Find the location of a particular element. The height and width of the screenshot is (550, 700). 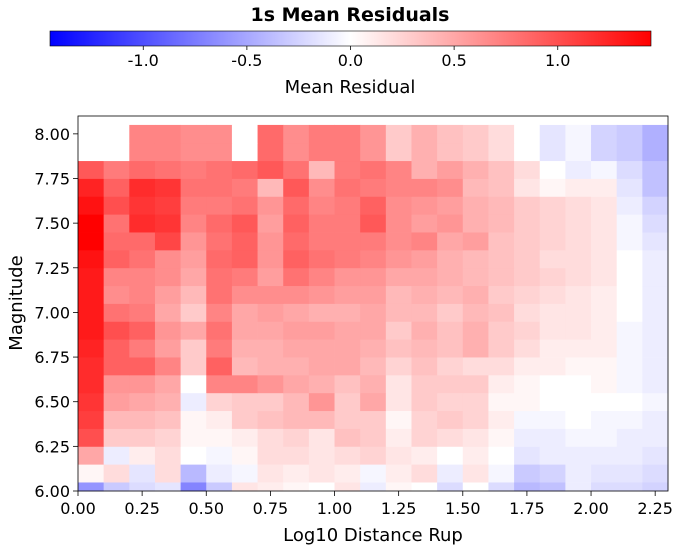

y-axis-label: Magnitude is located at coordinates (16, 302).